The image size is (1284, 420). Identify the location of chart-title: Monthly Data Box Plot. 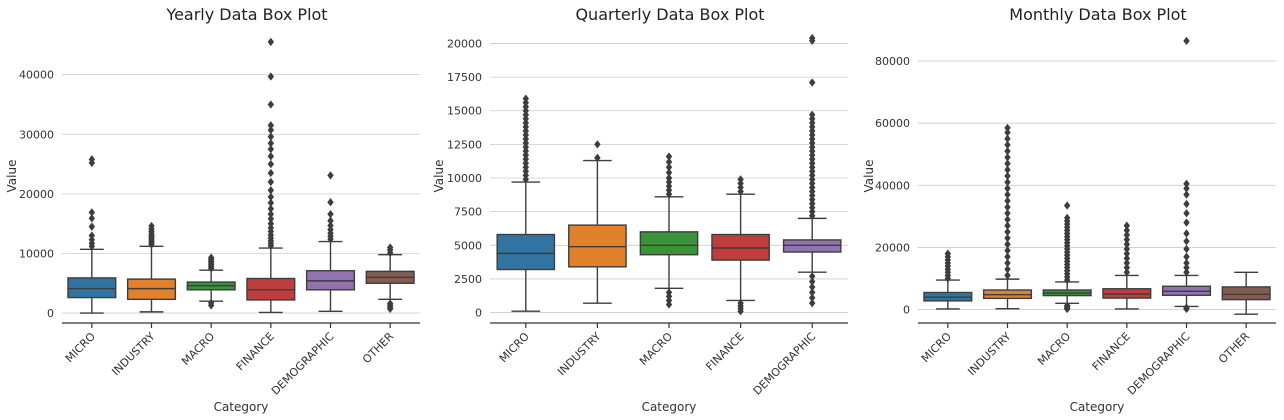
(1097, 14).